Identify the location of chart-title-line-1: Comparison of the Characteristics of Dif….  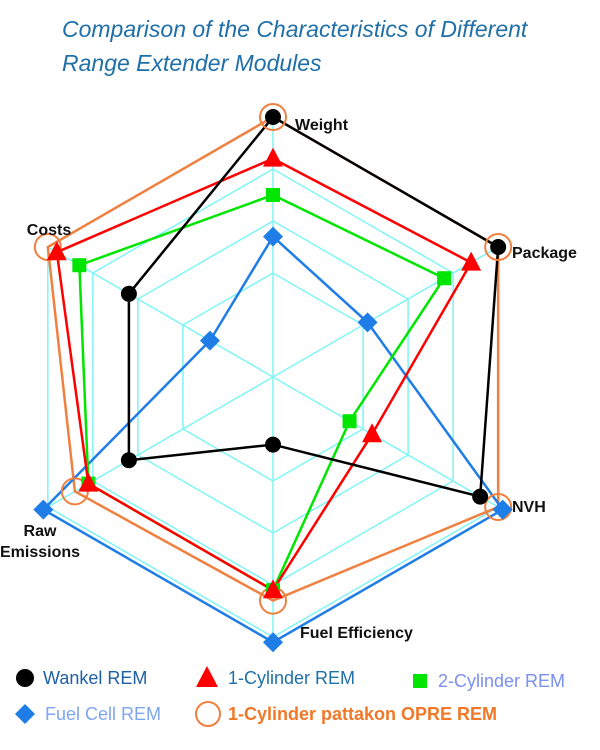
(295, 29).